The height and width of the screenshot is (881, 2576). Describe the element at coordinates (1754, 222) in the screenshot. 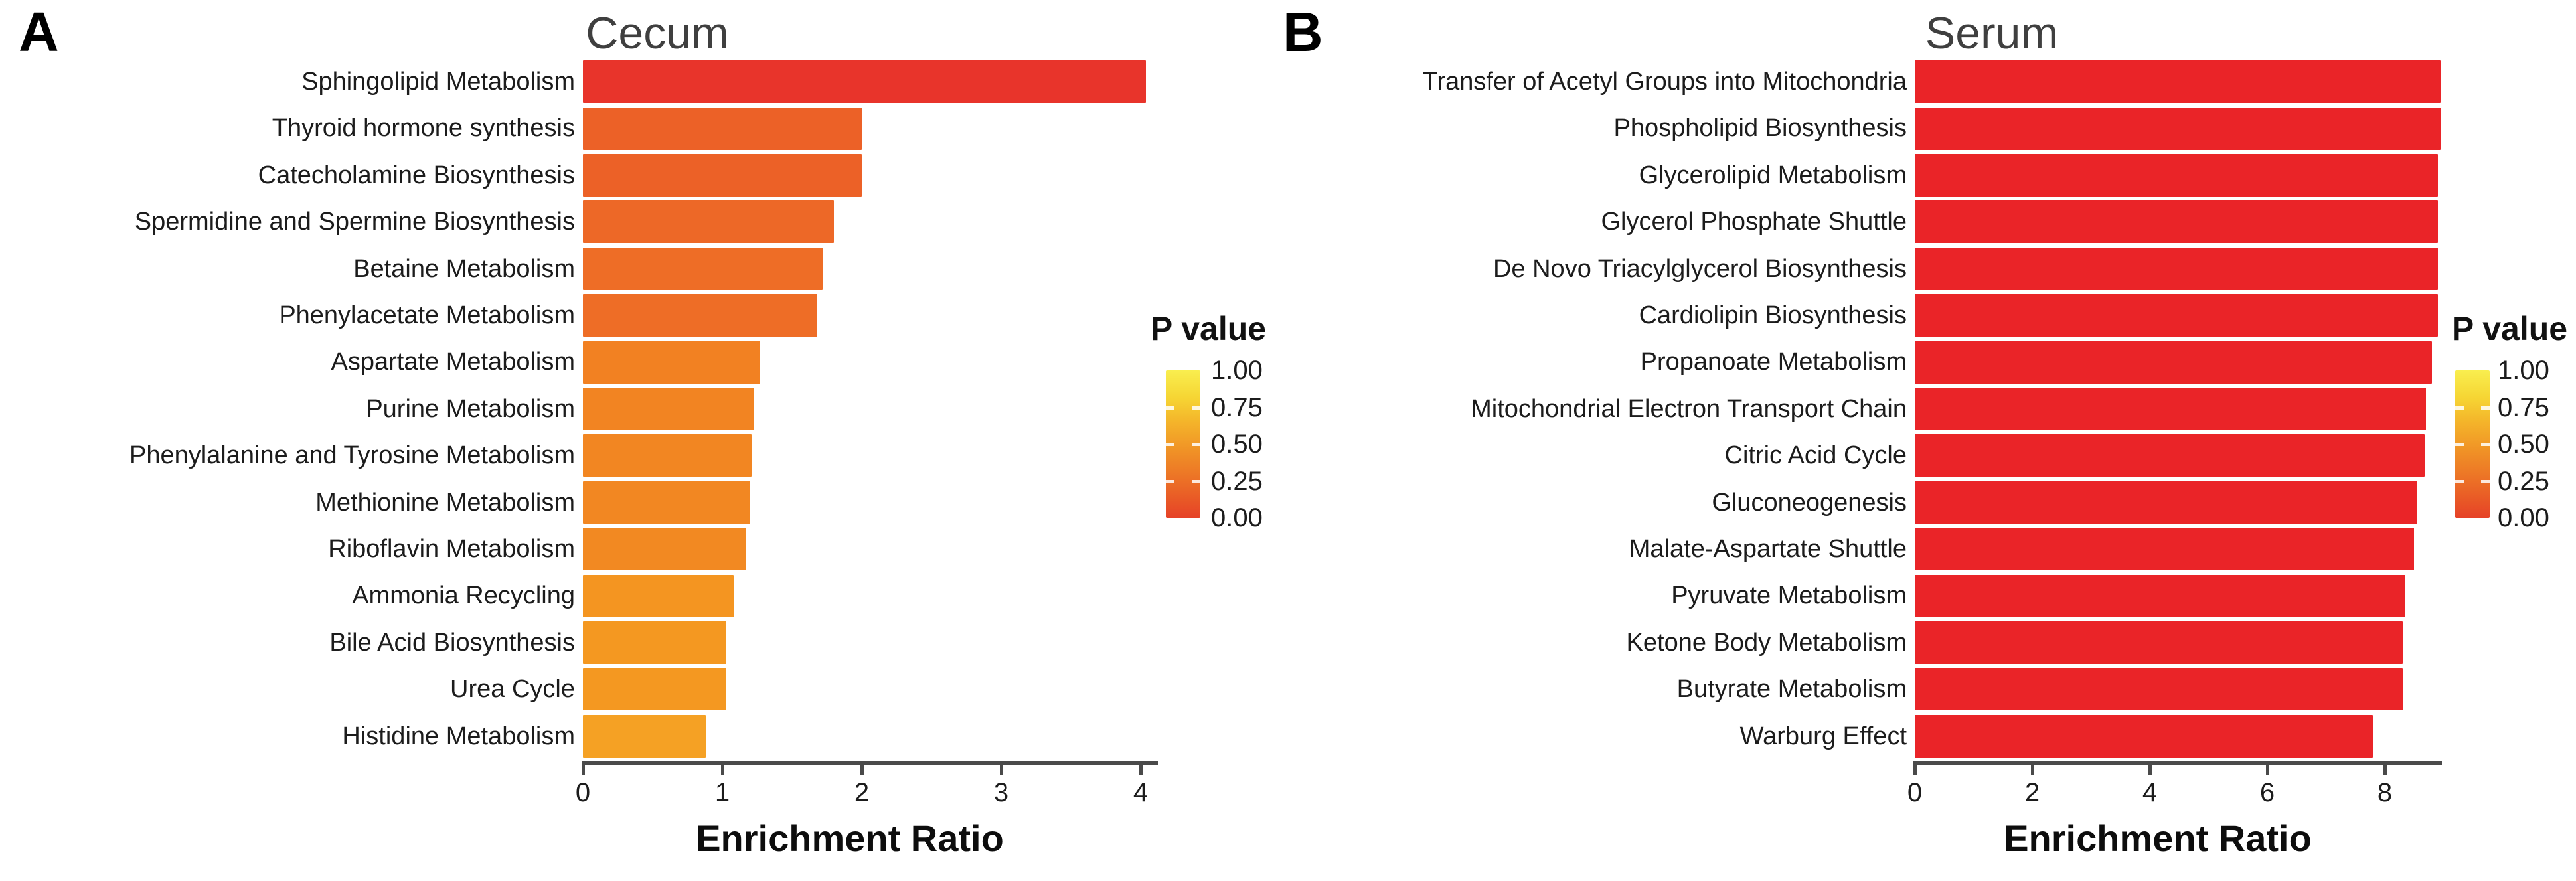

I see `category-label: Glycerol Phosphate Shuttle` at that location.